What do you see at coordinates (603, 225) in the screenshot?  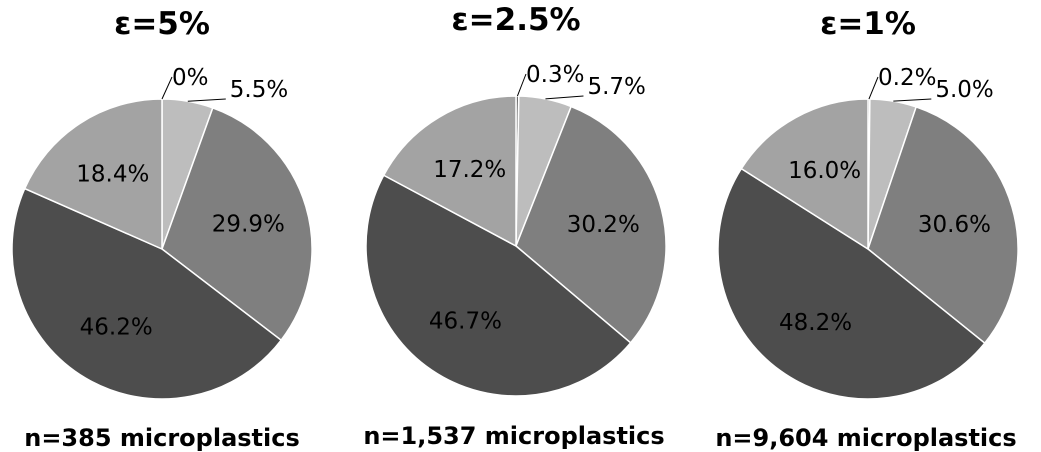 I see `pie-slice-label: 30.2%` at bounding box center [603, 225].